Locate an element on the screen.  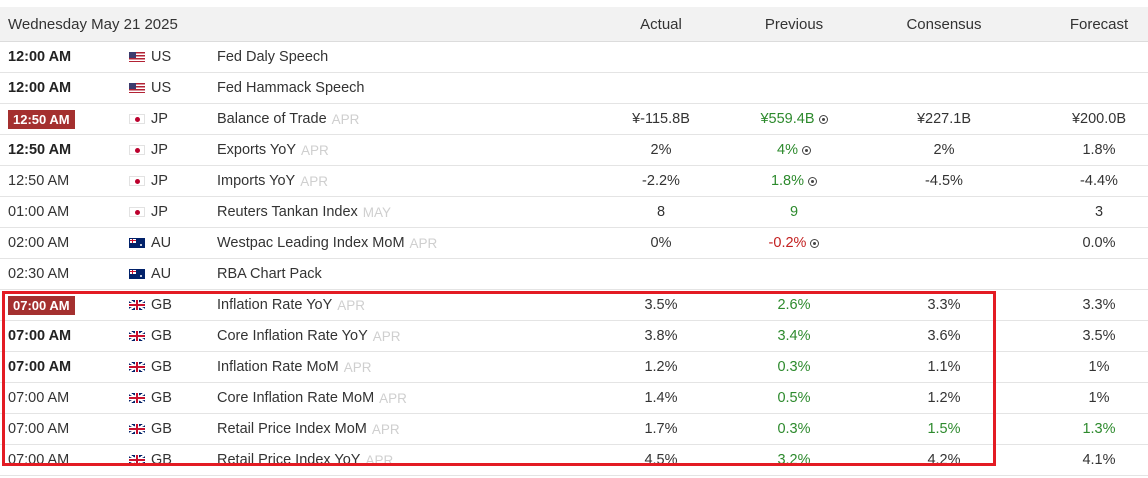
consensus-value: 4.2% is located at coordinates (944, 460).